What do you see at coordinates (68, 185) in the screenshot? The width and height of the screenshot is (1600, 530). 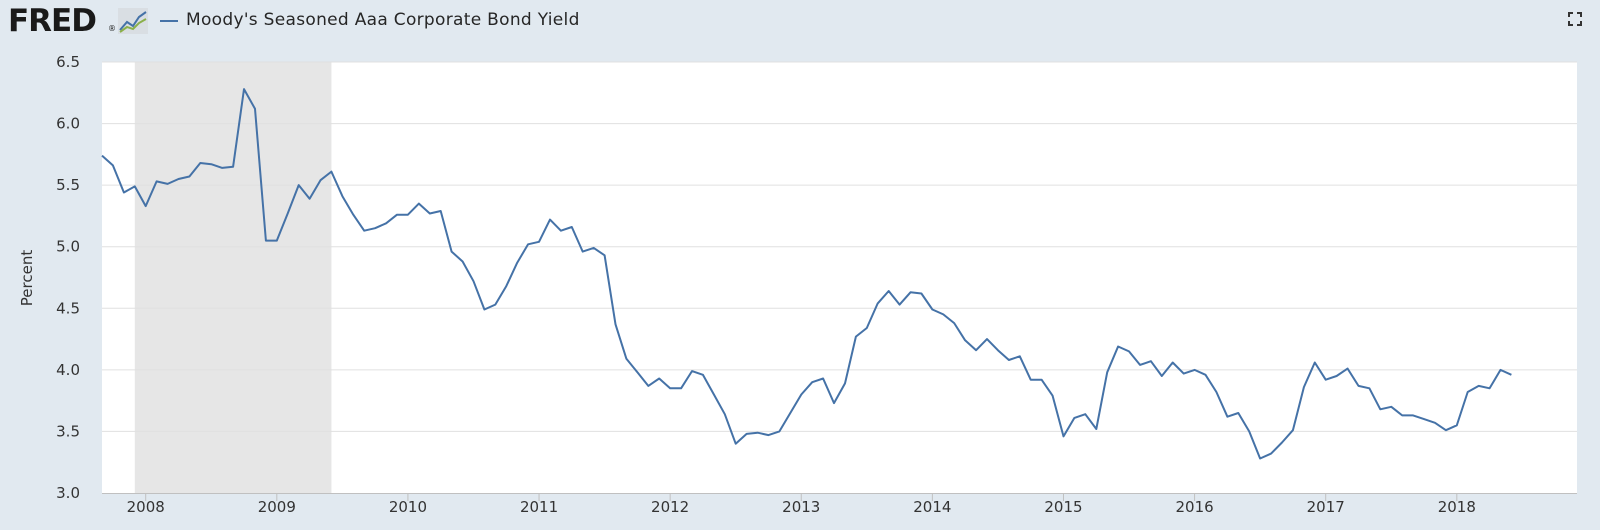 I see `y-tick-label: 5.5` at bounding box center [68, 185].